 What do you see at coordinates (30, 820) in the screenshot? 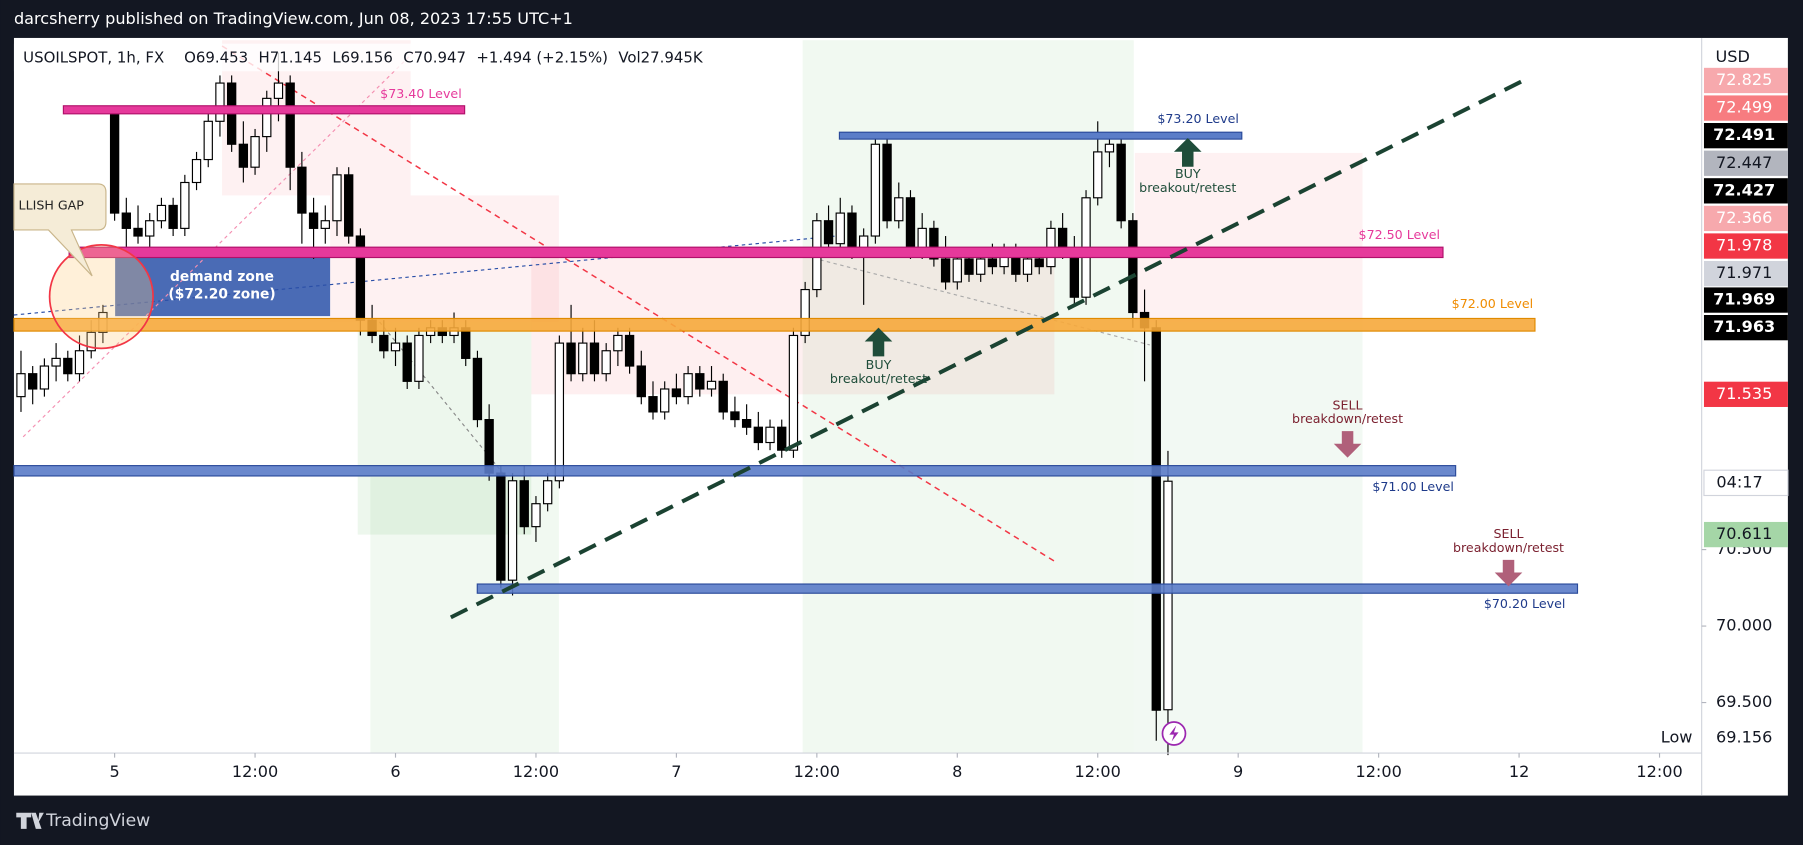
I see `logo` at bounding box center [30, 820].